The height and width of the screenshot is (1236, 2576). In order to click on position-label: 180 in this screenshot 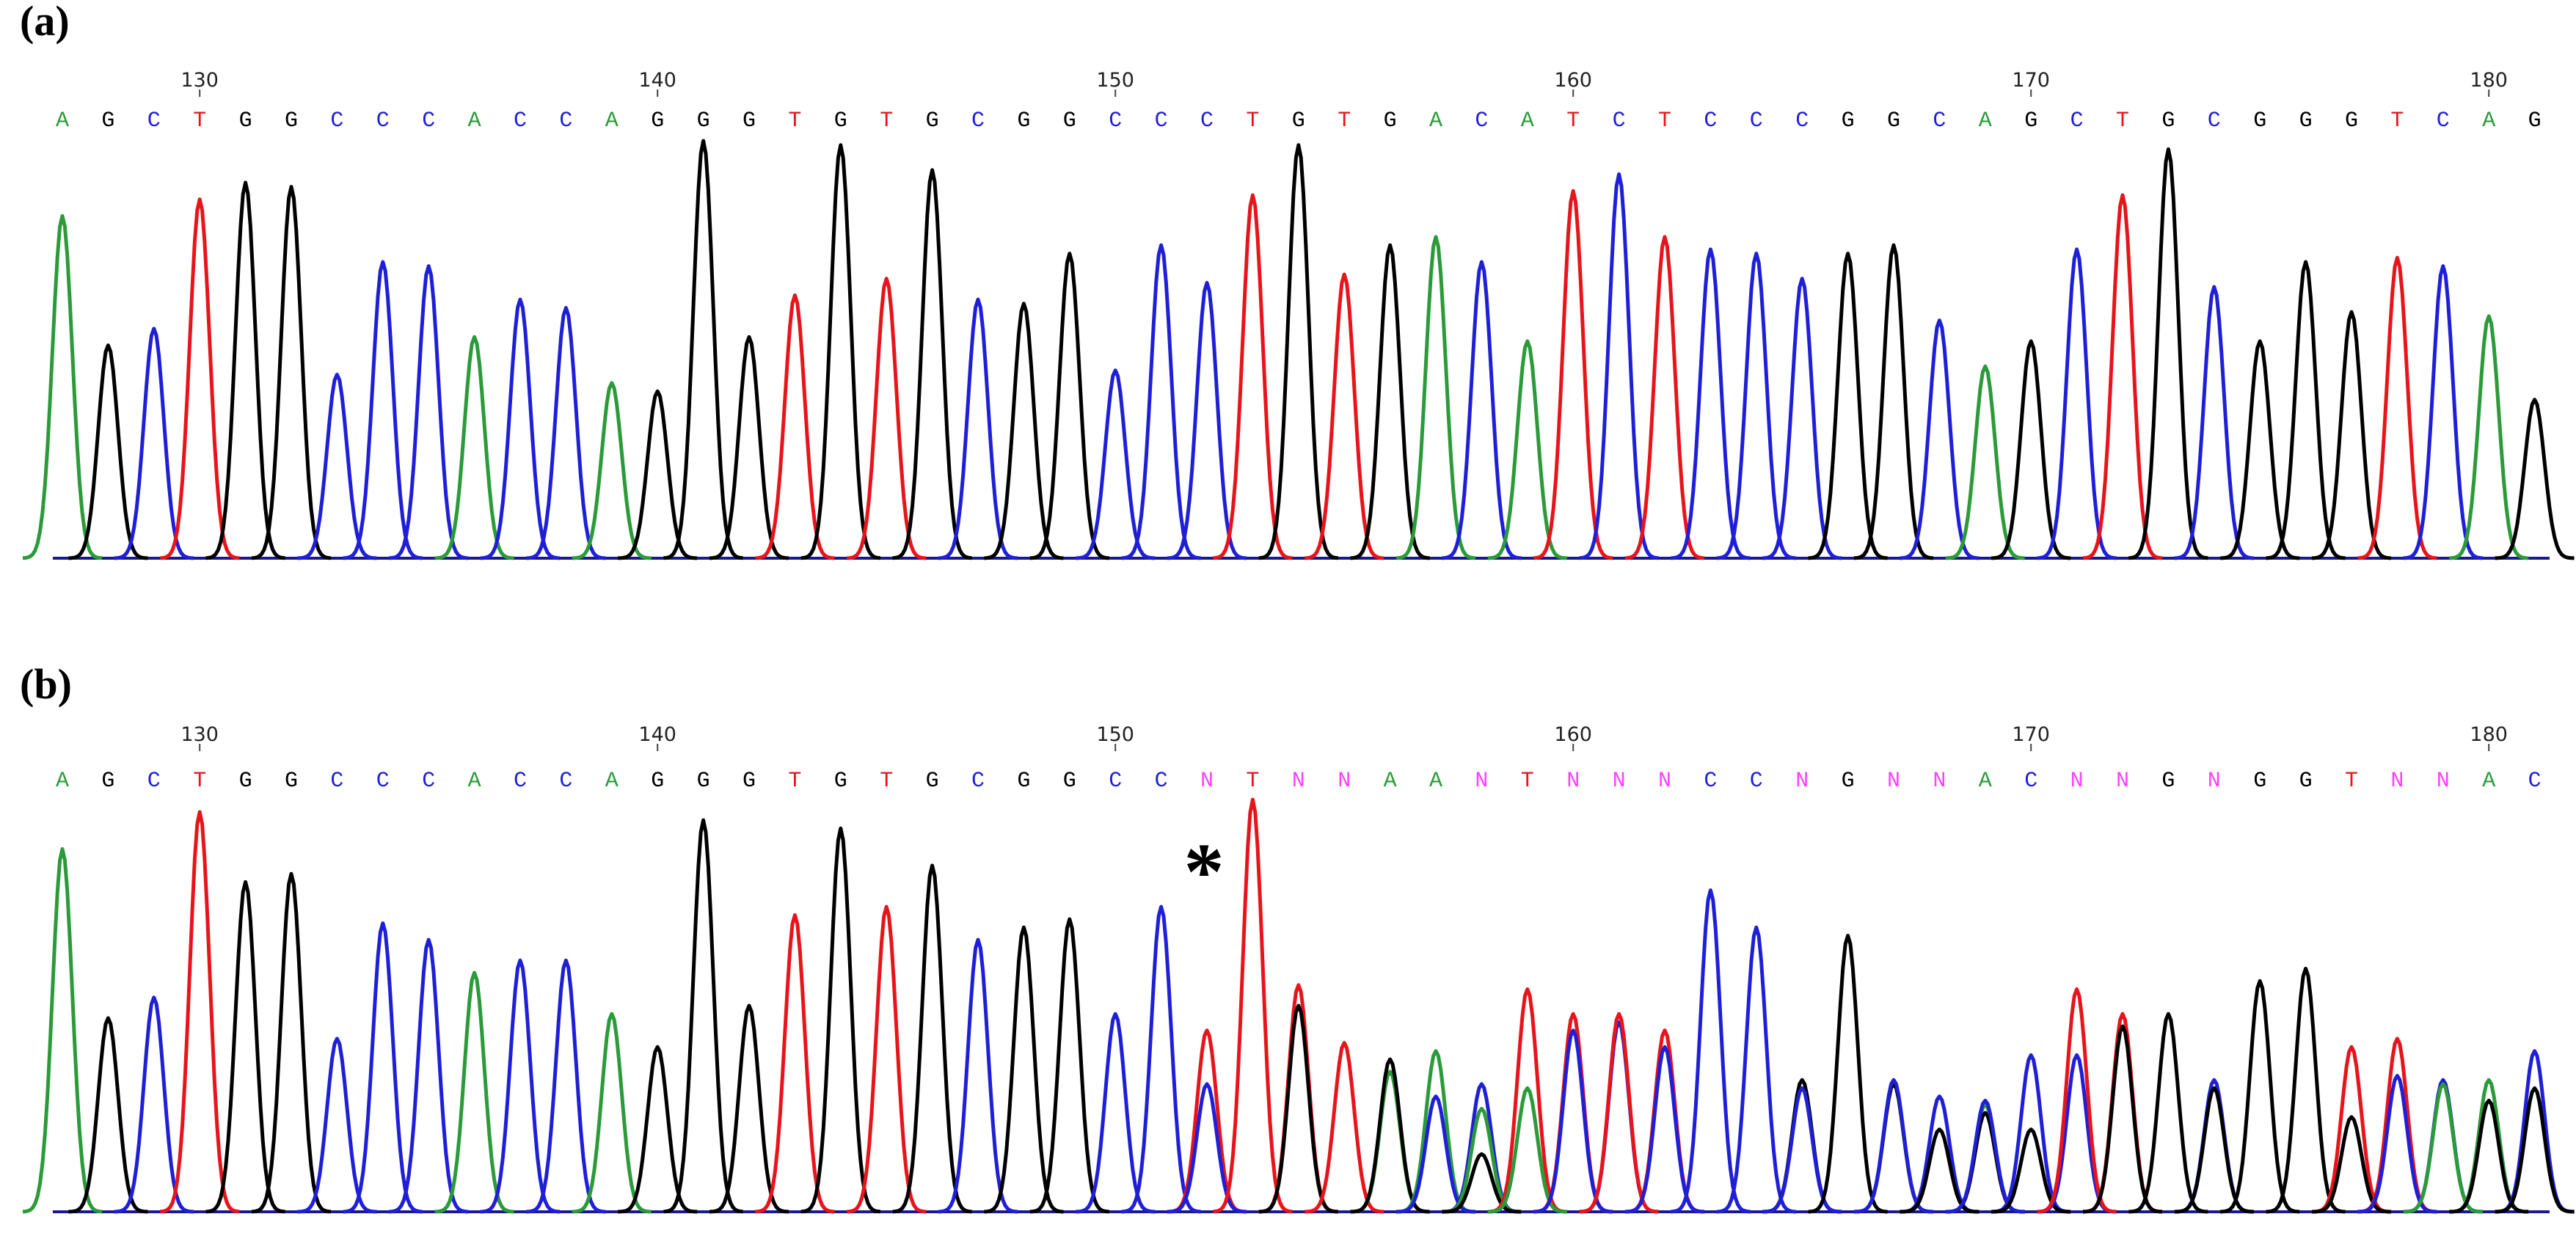, I will do `click(2489, 735)`.